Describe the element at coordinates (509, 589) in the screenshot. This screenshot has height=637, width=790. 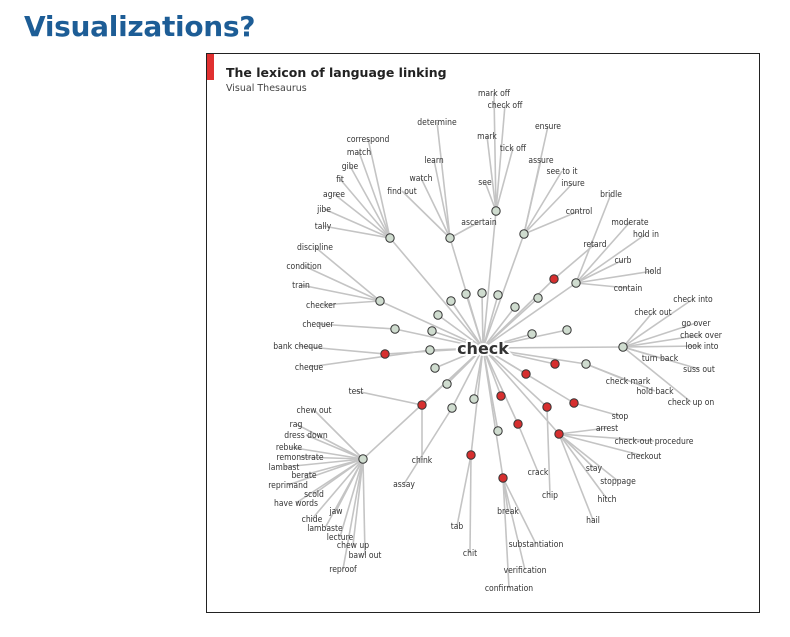
I see `synonym-label: confirmation` at that location.